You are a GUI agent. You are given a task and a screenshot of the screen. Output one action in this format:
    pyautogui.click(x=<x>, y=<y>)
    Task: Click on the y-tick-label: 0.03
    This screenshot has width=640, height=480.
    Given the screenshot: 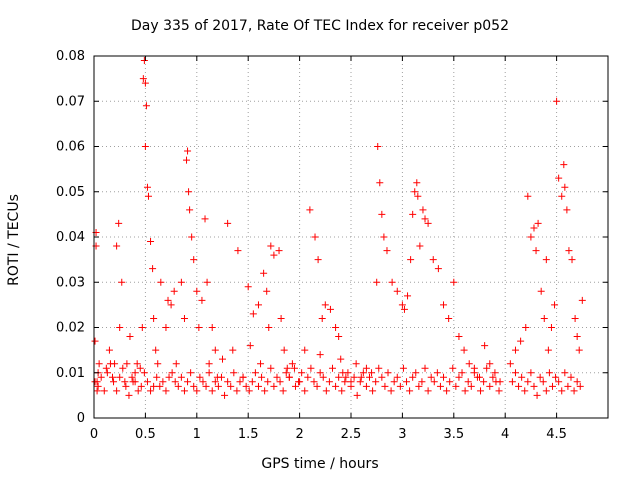 What is the action you would take?
    pyautogui.click(x=70, y=282)
    